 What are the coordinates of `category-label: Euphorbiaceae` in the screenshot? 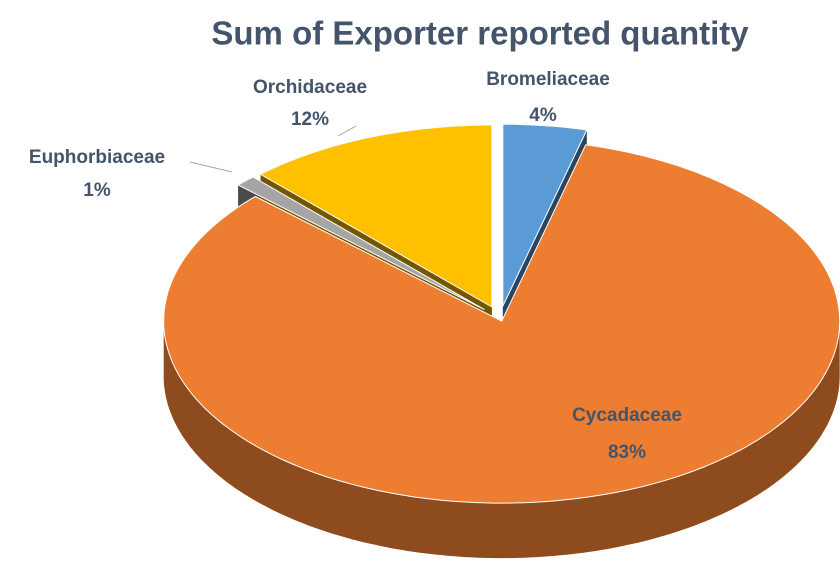 It's located at (97, 157).